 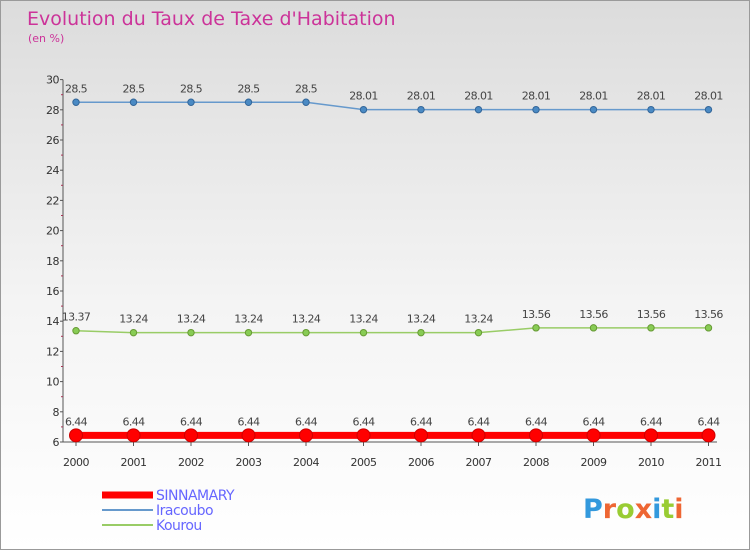 What do you see at coordinates (134, 462) in the screenshot?
I see `x-tick-label: 2001` at bounding box center [134, 462].